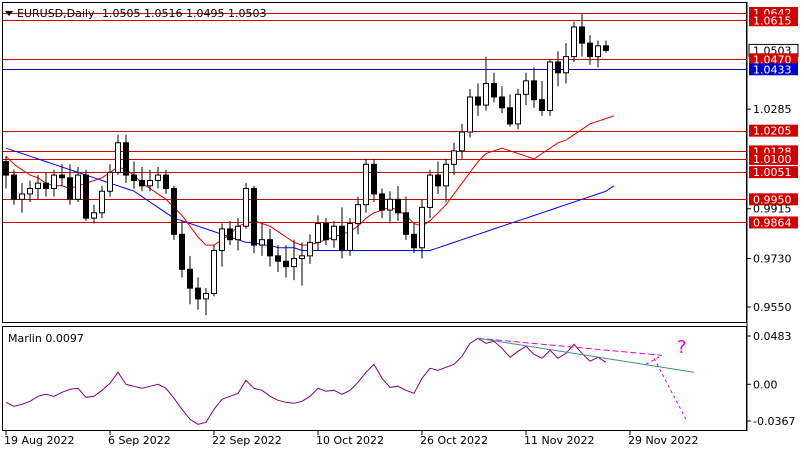 This screenshot has width=804, height=453. Describe the element at coordinates (39, 440) in the screenshot. I see `time-tick-label: 19 Aug 2022` at that location.